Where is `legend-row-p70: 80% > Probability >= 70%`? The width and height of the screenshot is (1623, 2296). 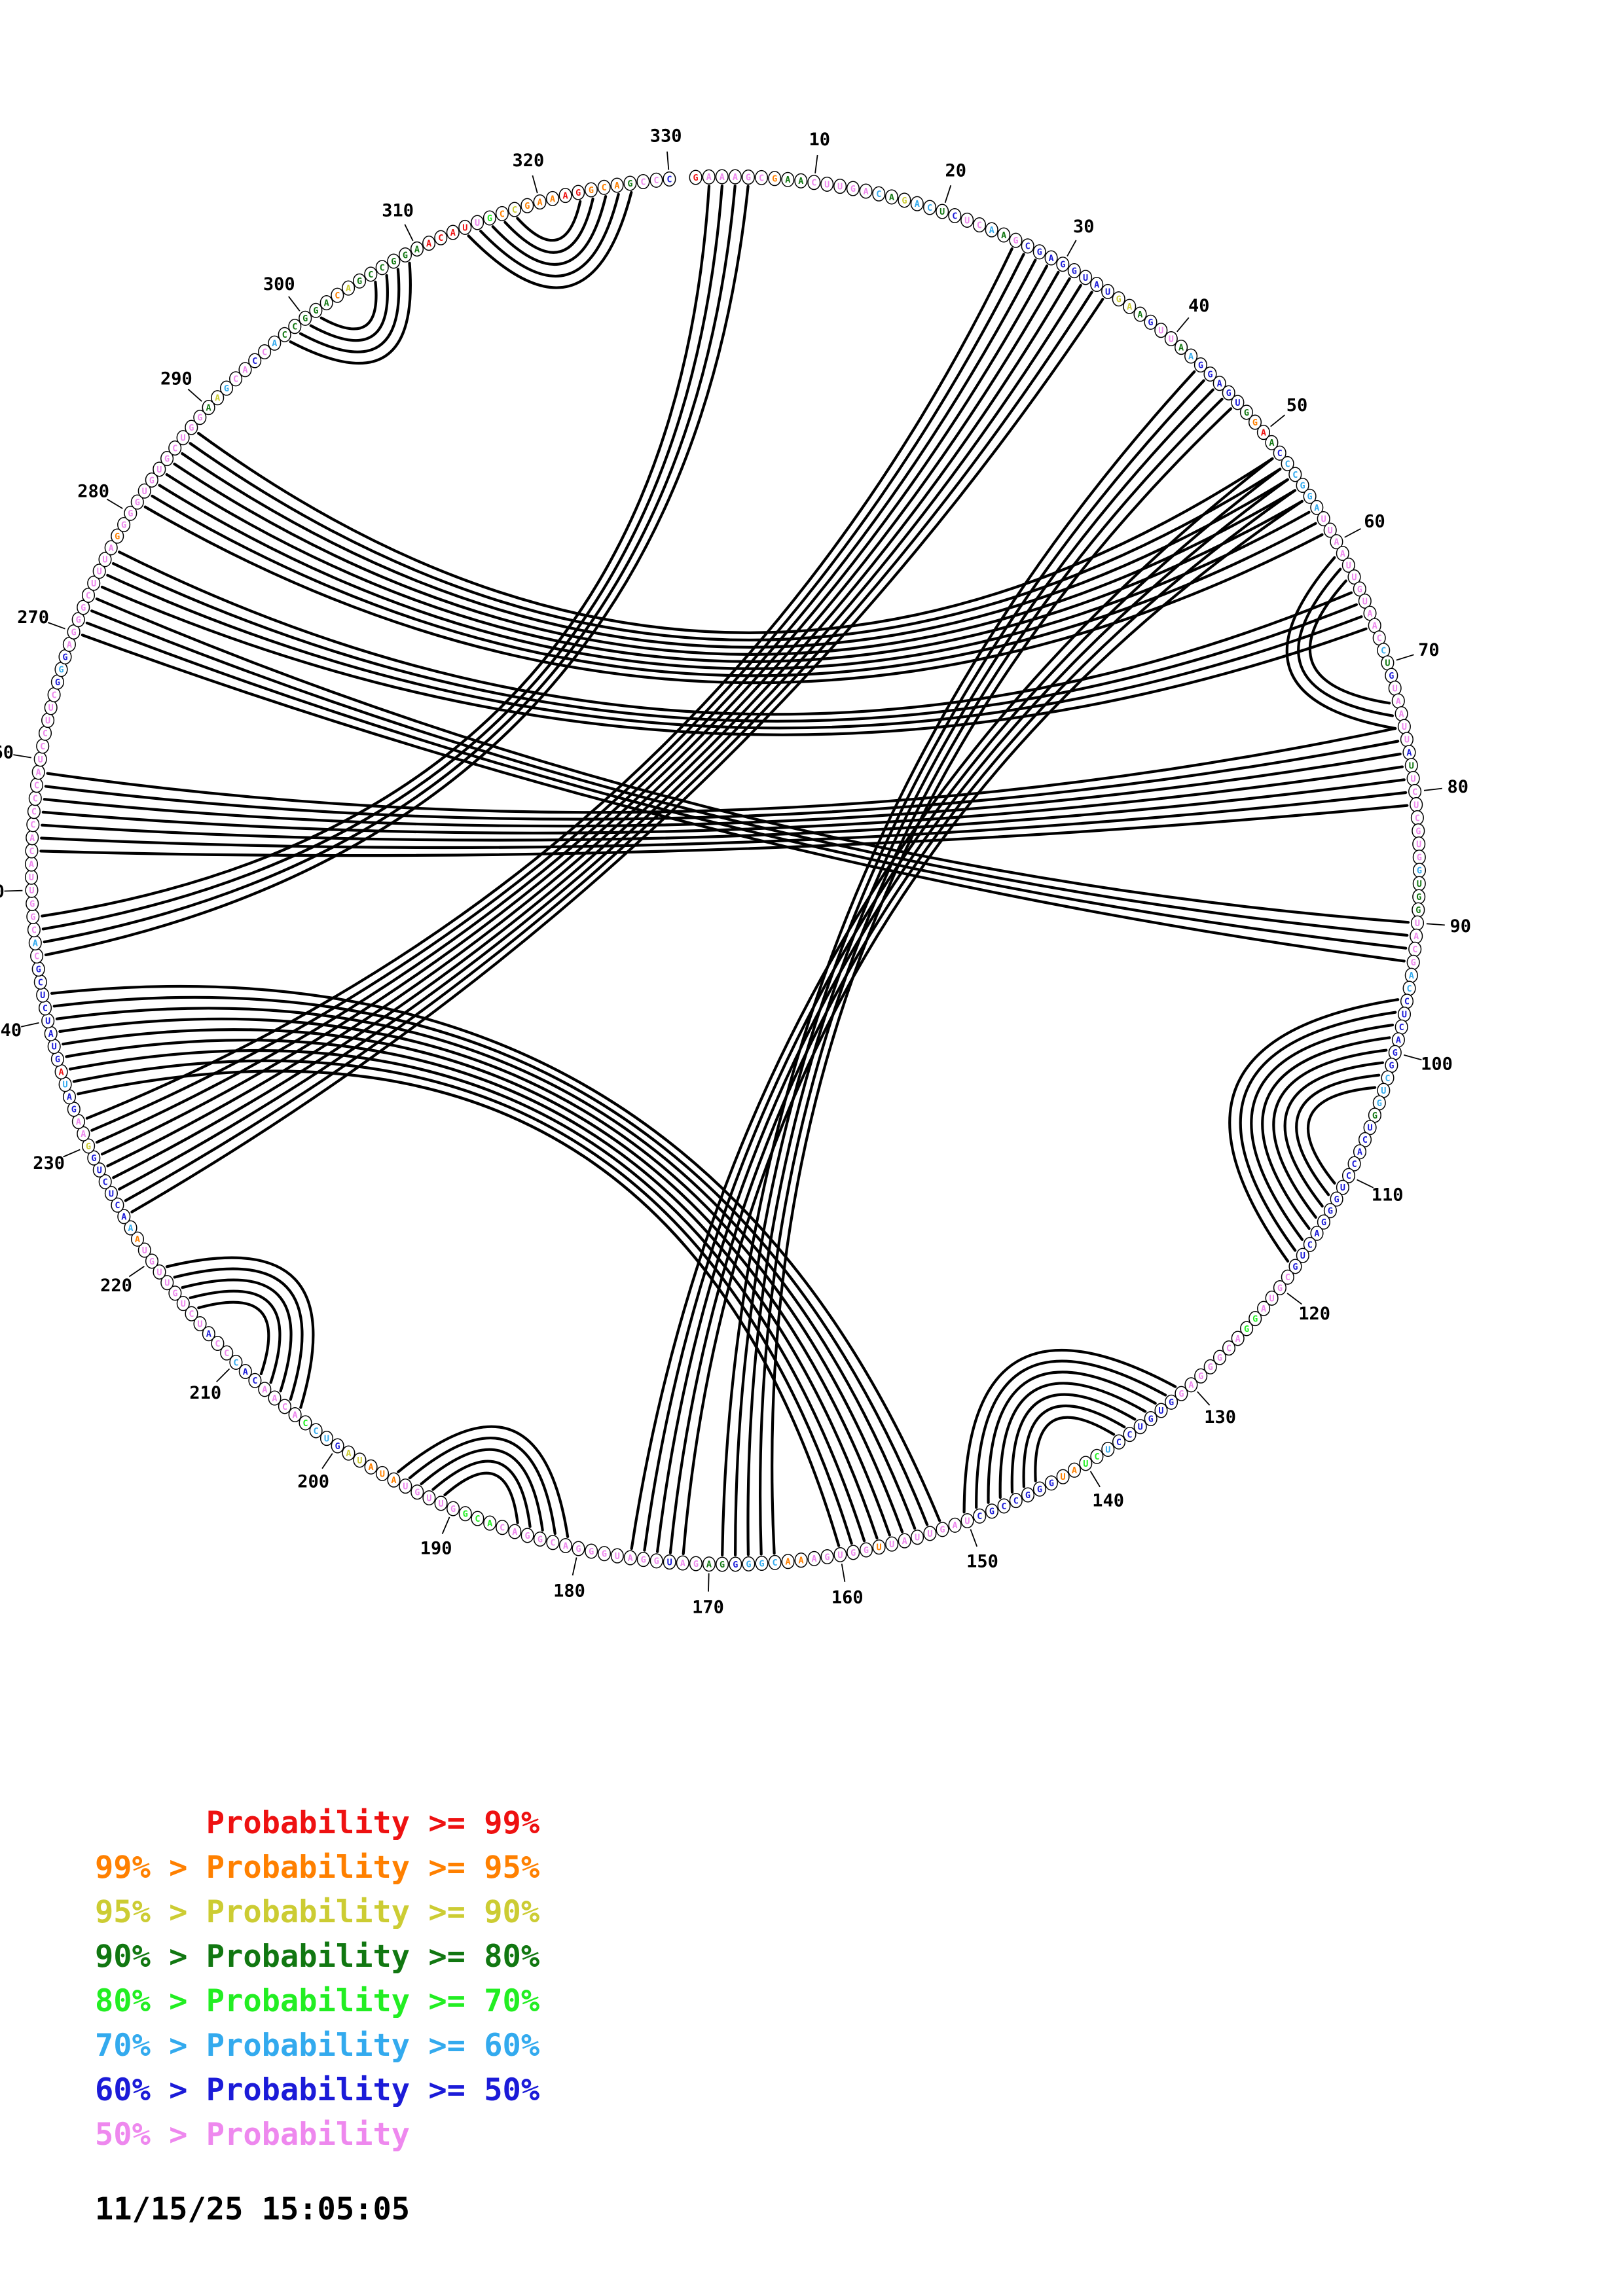 legend-row-p70: 80% > Probability >= 70% is located at coordinates (317, 2001).